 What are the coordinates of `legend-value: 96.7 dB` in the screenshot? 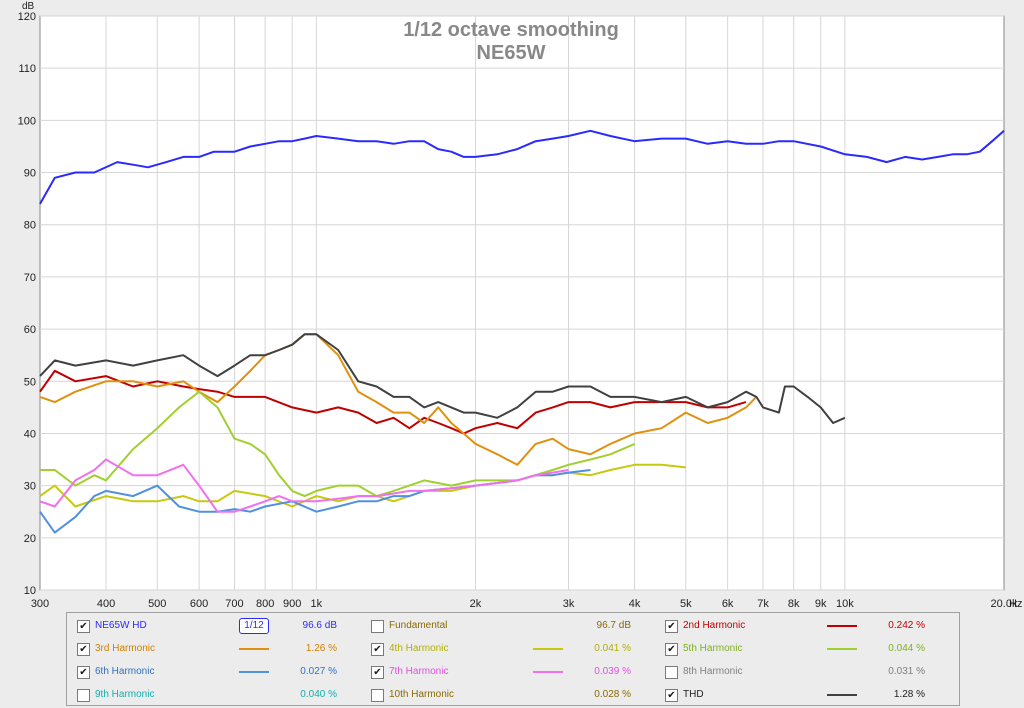 It's located at (613, 625).